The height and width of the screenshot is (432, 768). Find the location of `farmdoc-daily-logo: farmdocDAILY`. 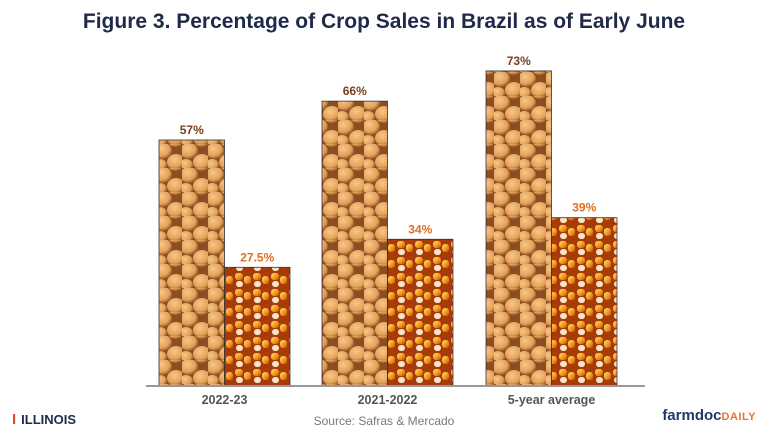

farmdoc-daily-logo: farmdocDAILY is located at coordinates (709, 415).